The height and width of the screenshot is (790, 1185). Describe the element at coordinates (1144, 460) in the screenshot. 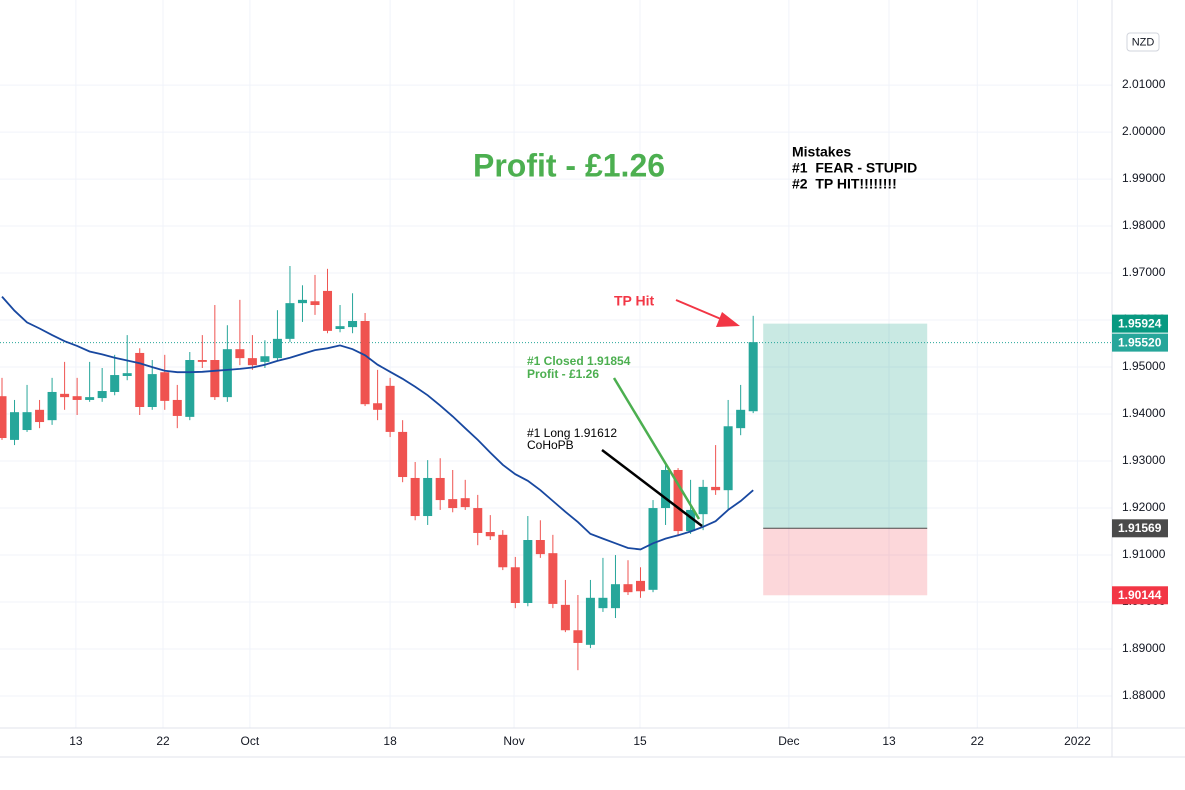

I see `y-tick-label: 1.93000` at that location.